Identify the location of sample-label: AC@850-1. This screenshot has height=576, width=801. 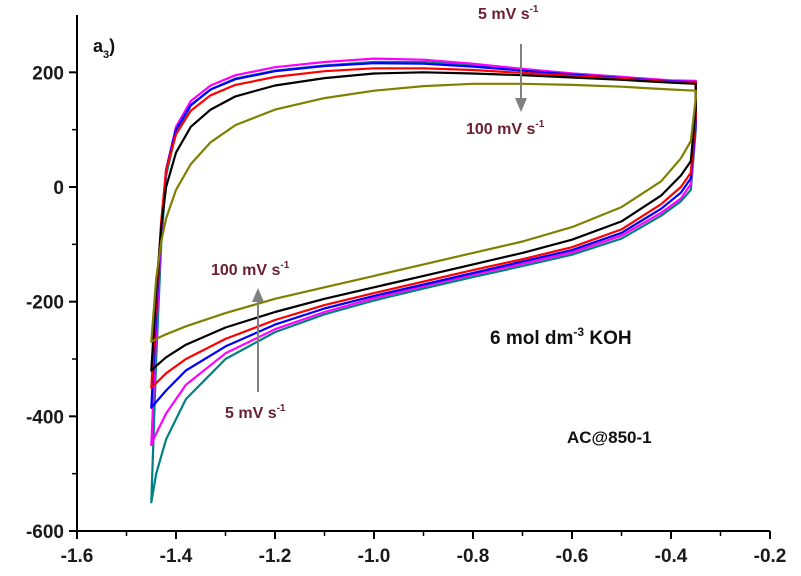
(609, 437).